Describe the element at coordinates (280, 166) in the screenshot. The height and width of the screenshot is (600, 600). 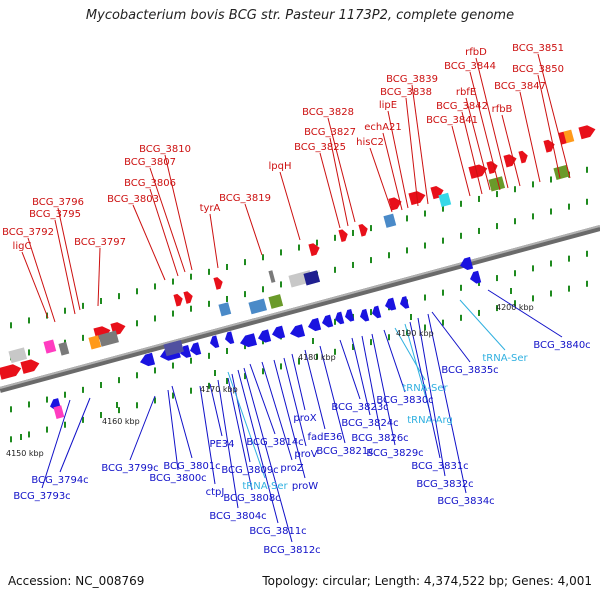
I see `top-gene-label: lpqH` at that location.